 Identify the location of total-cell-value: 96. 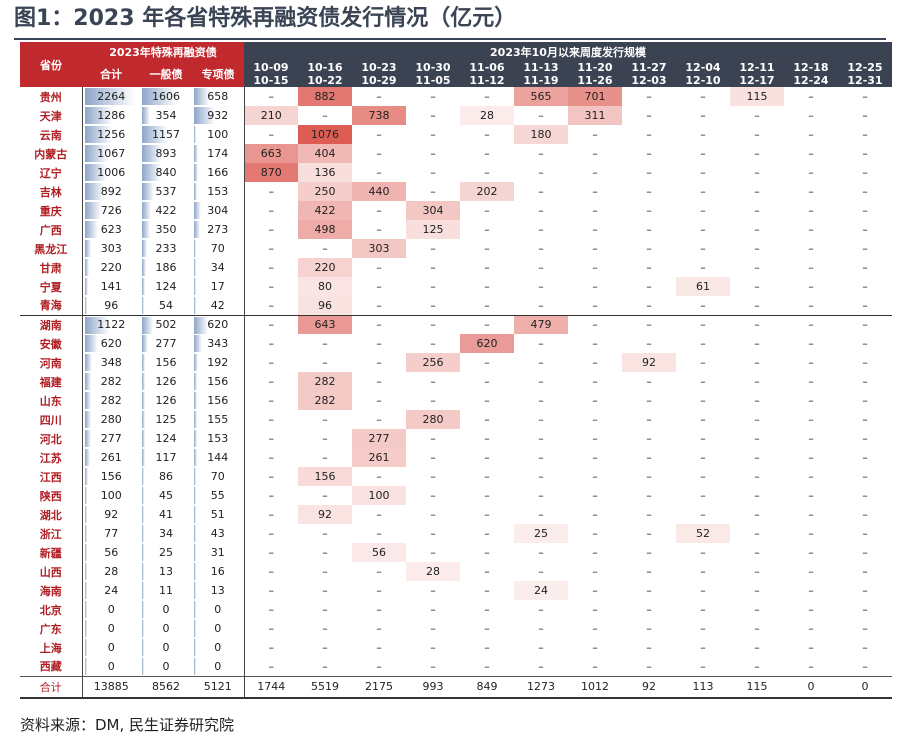
(111, 305).